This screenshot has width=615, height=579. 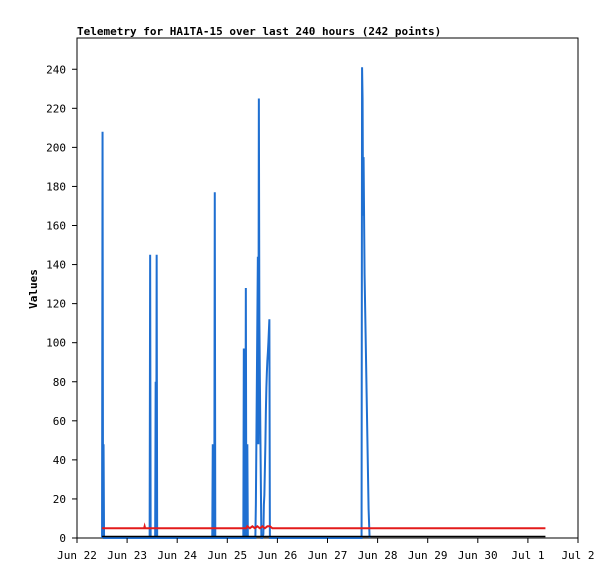 I want to click on y-tick-label: 20, so click(x=59, y=499).